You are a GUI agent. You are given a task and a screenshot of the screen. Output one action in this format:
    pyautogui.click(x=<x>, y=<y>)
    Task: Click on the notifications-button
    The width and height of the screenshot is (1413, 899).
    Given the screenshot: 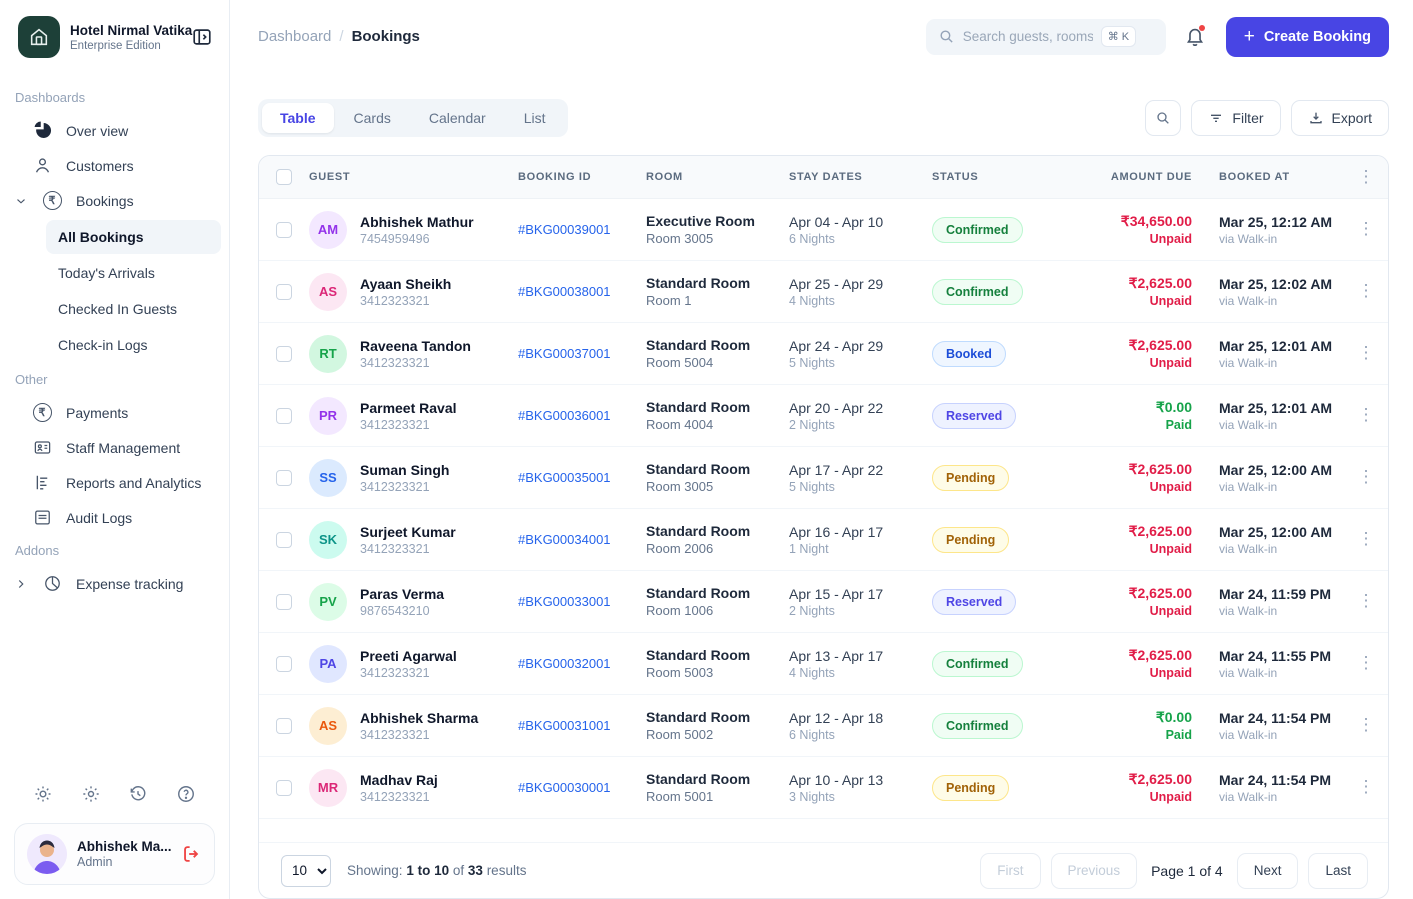 What is the action you would take?
    pyautogui.click(x=1196, y=36)
    